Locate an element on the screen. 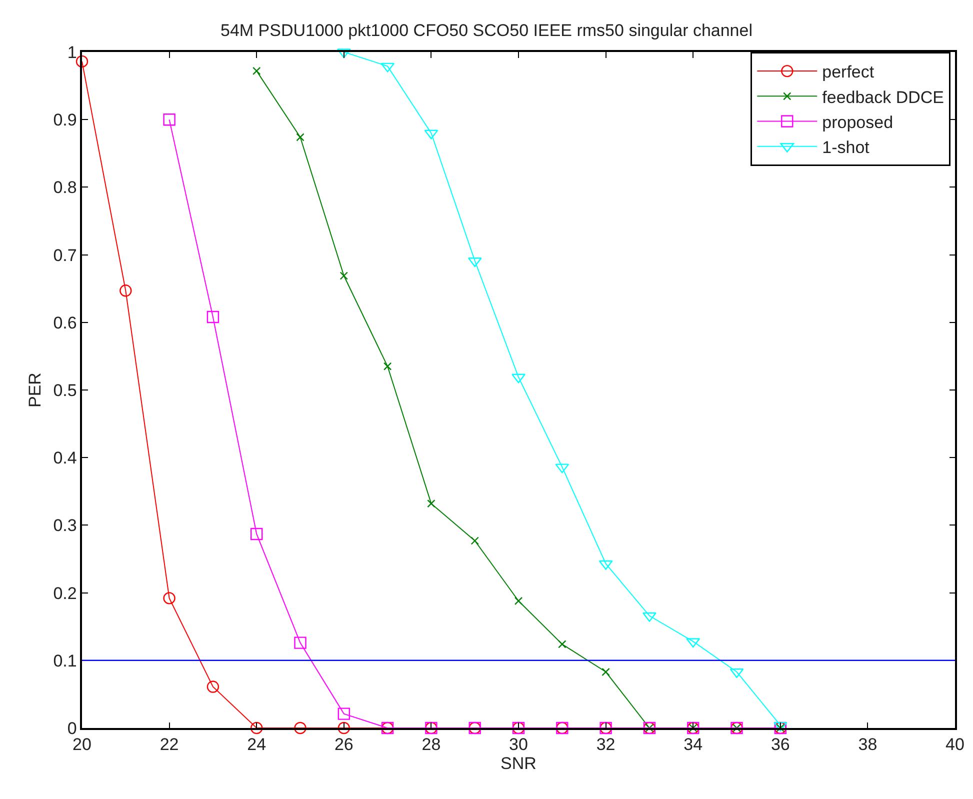 The width and height of the screenshot is (973, 799). legend-label: 1-shot is located at coordinates (846, 147).